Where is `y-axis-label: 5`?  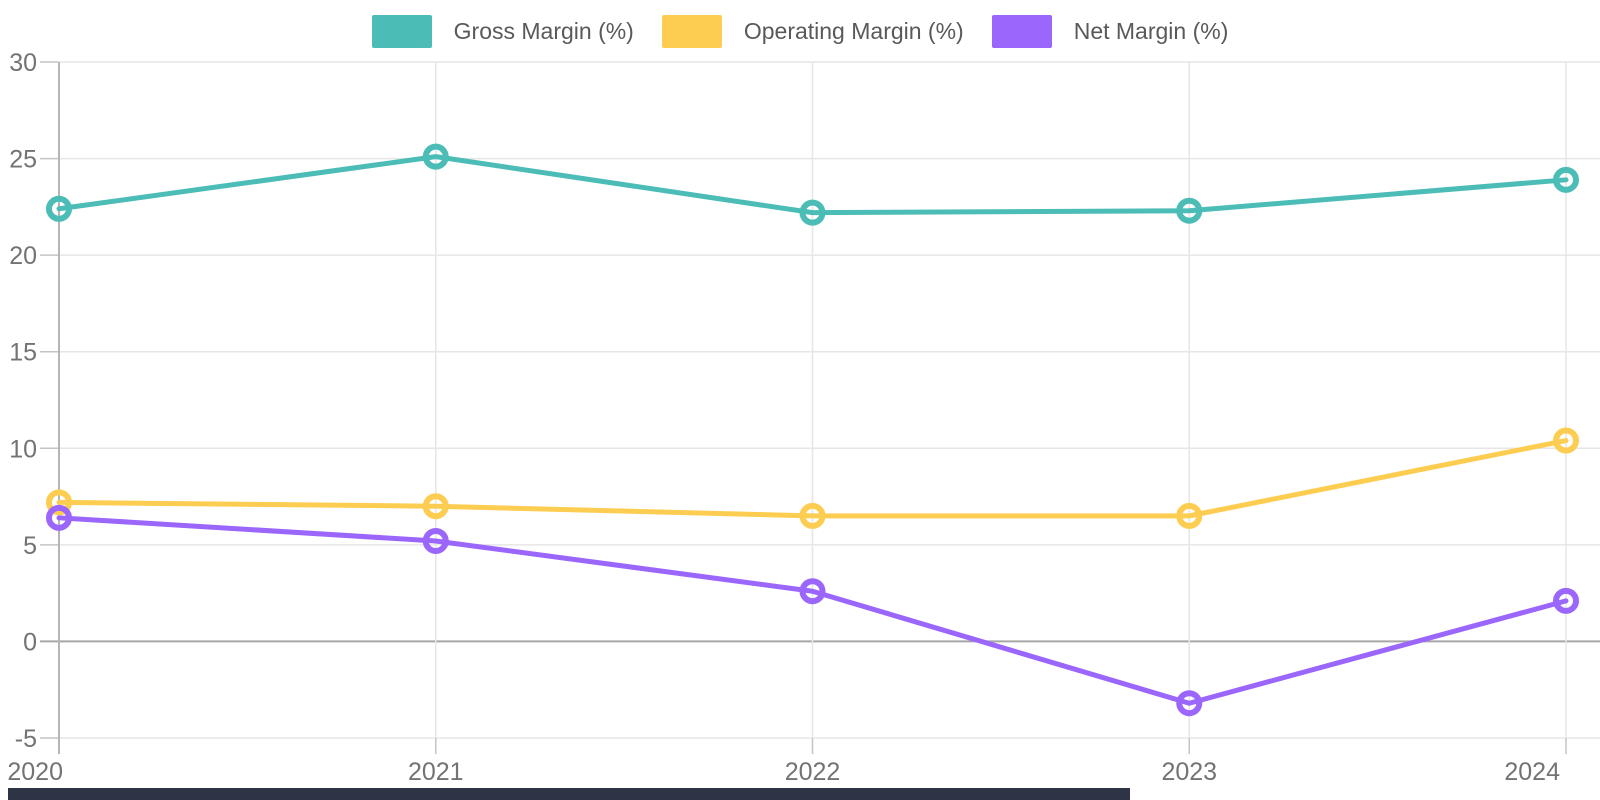 y-axis-label: 5 is located at coordinates (30, 546).